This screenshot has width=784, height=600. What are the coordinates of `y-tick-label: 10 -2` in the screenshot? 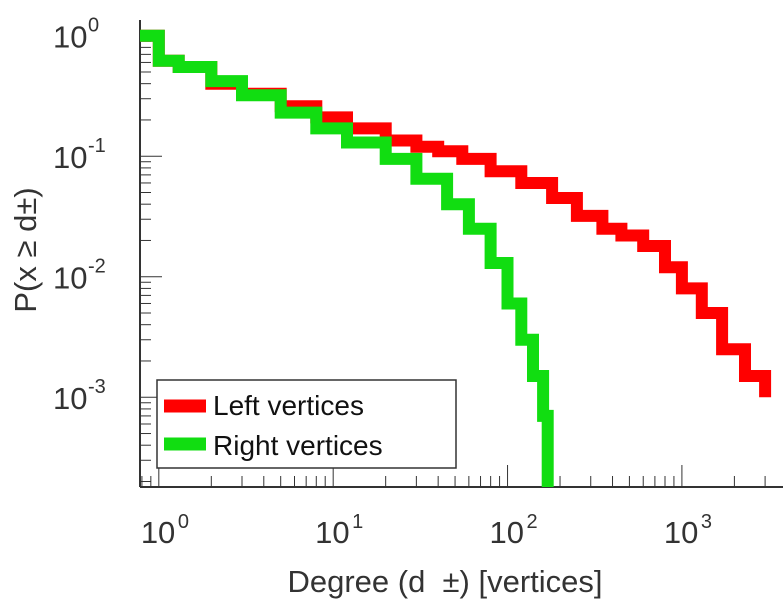 It's located at (79, 276).